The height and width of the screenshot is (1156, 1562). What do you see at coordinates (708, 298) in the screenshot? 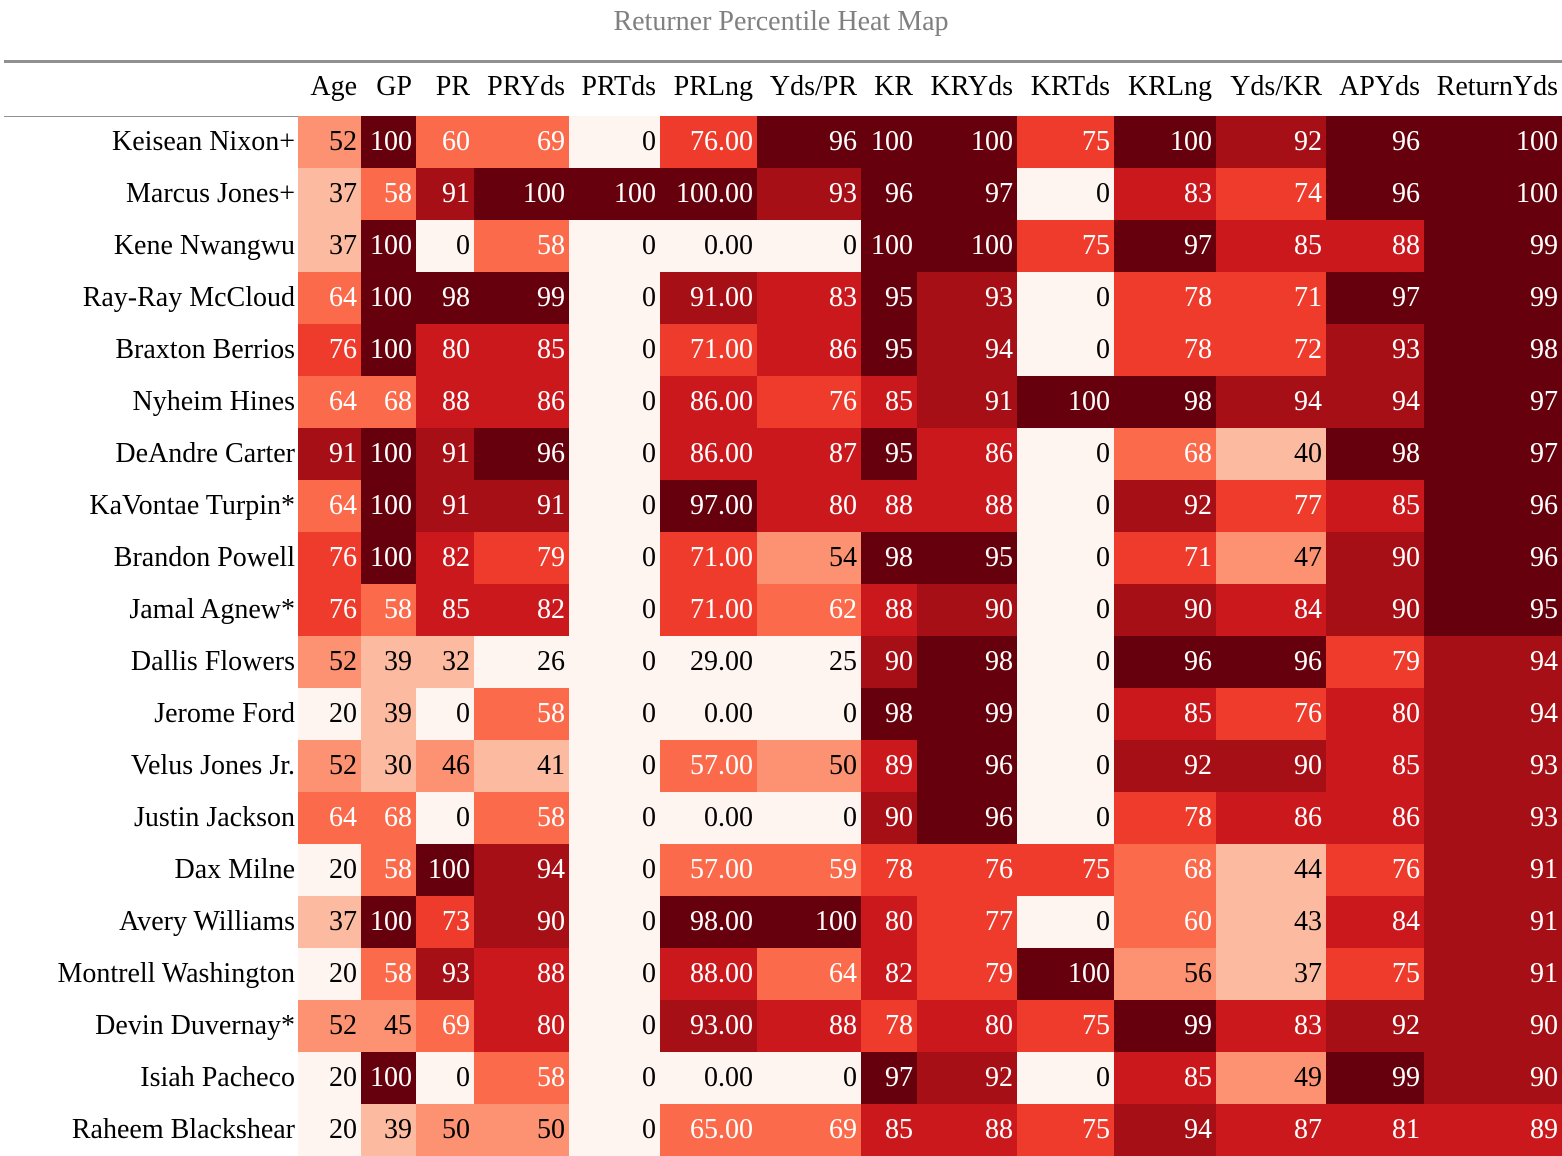
I see `heatmap-cell: 91.00` at bounding box center [708, 298].